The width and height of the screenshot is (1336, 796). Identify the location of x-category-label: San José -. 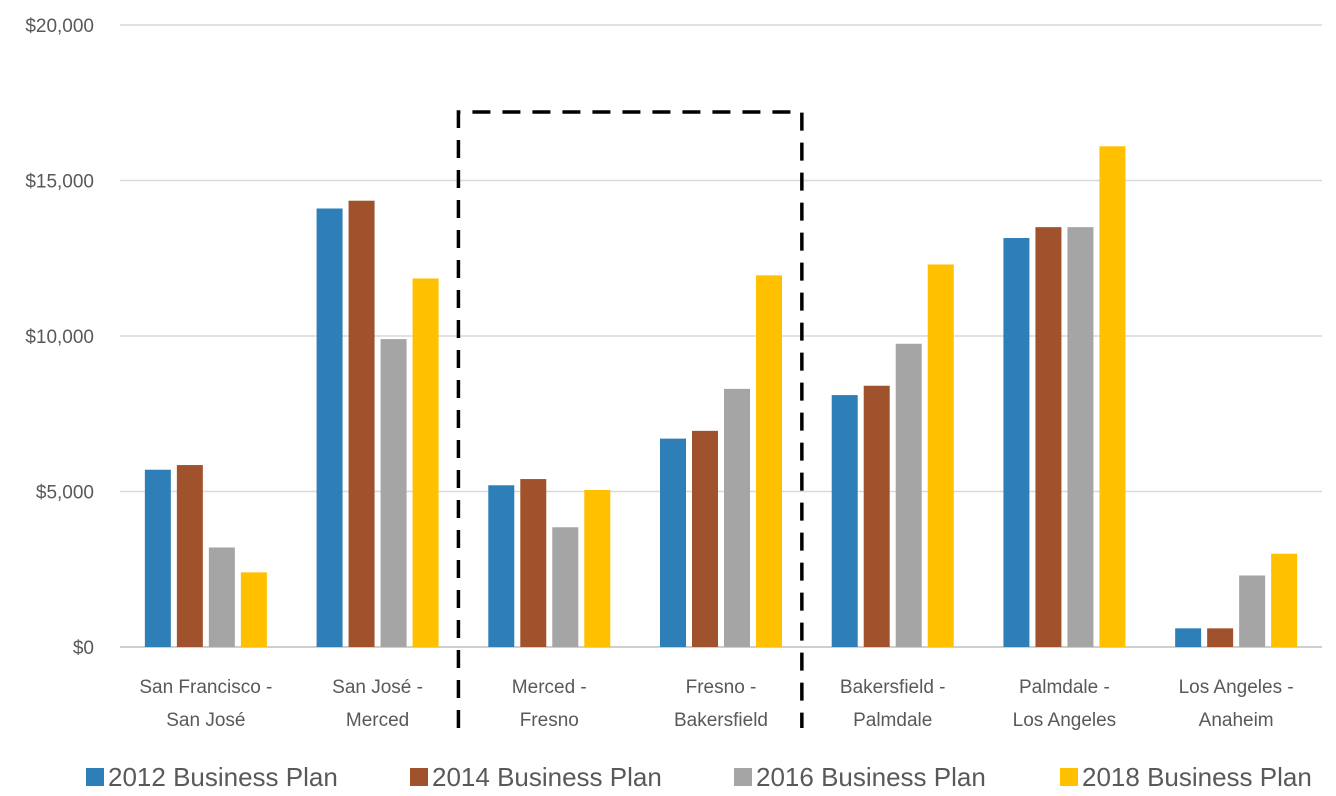
(377, 687).